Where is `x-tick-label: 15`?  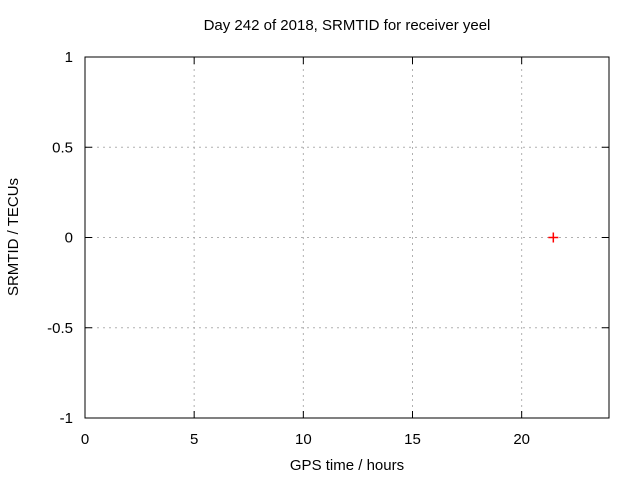 x-tick-label: 15 is located at coordinates (412, 439).